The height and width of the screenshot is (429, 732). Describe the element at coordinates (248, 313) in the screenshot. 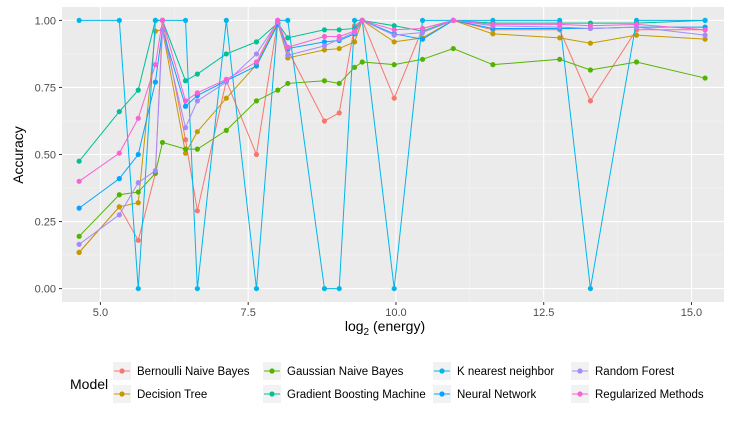

I see `x-tick-label: 7.5` at that location.